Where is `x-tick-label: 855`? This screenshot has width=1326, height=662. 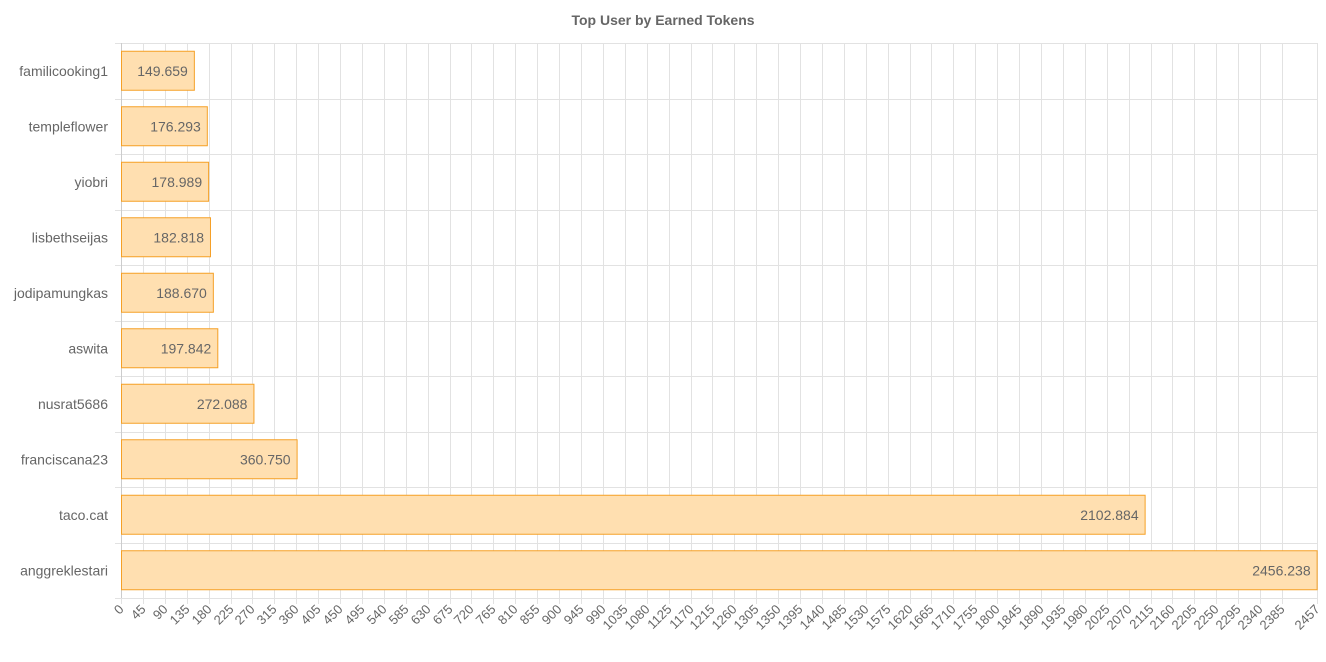 x-tick-label: 855 is located at coordinates (530, 615).